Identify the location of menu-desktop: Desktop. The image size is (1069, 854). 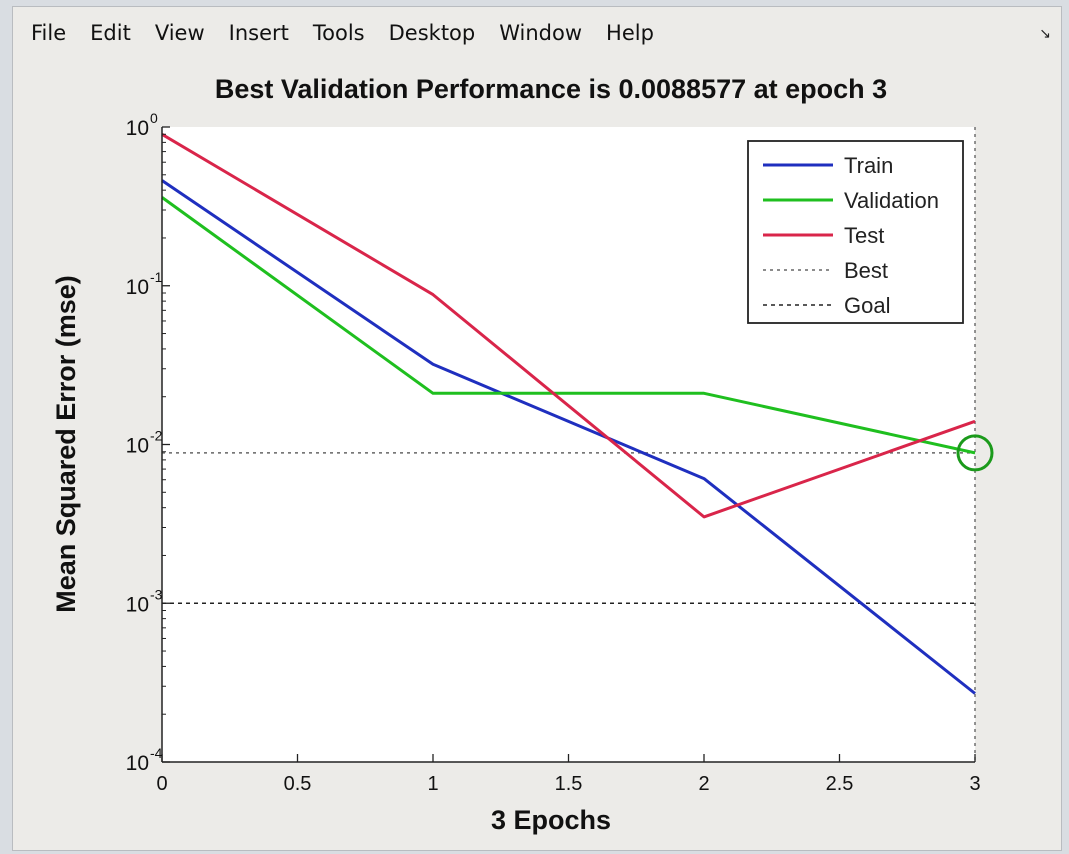
(432, 33).